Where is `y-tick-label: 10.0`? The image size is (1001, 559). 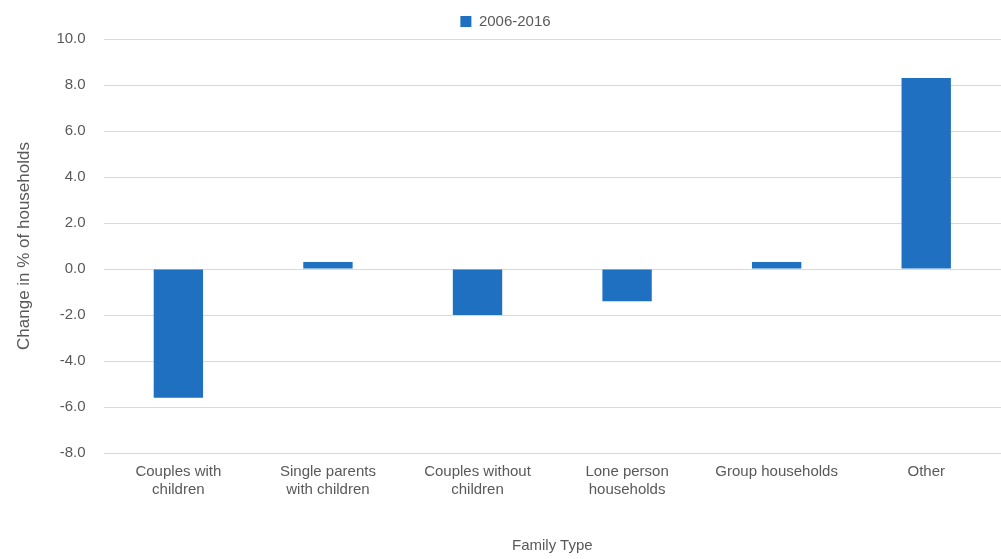 y-tick-label: 10.0 is located at coordinates (71, 38).